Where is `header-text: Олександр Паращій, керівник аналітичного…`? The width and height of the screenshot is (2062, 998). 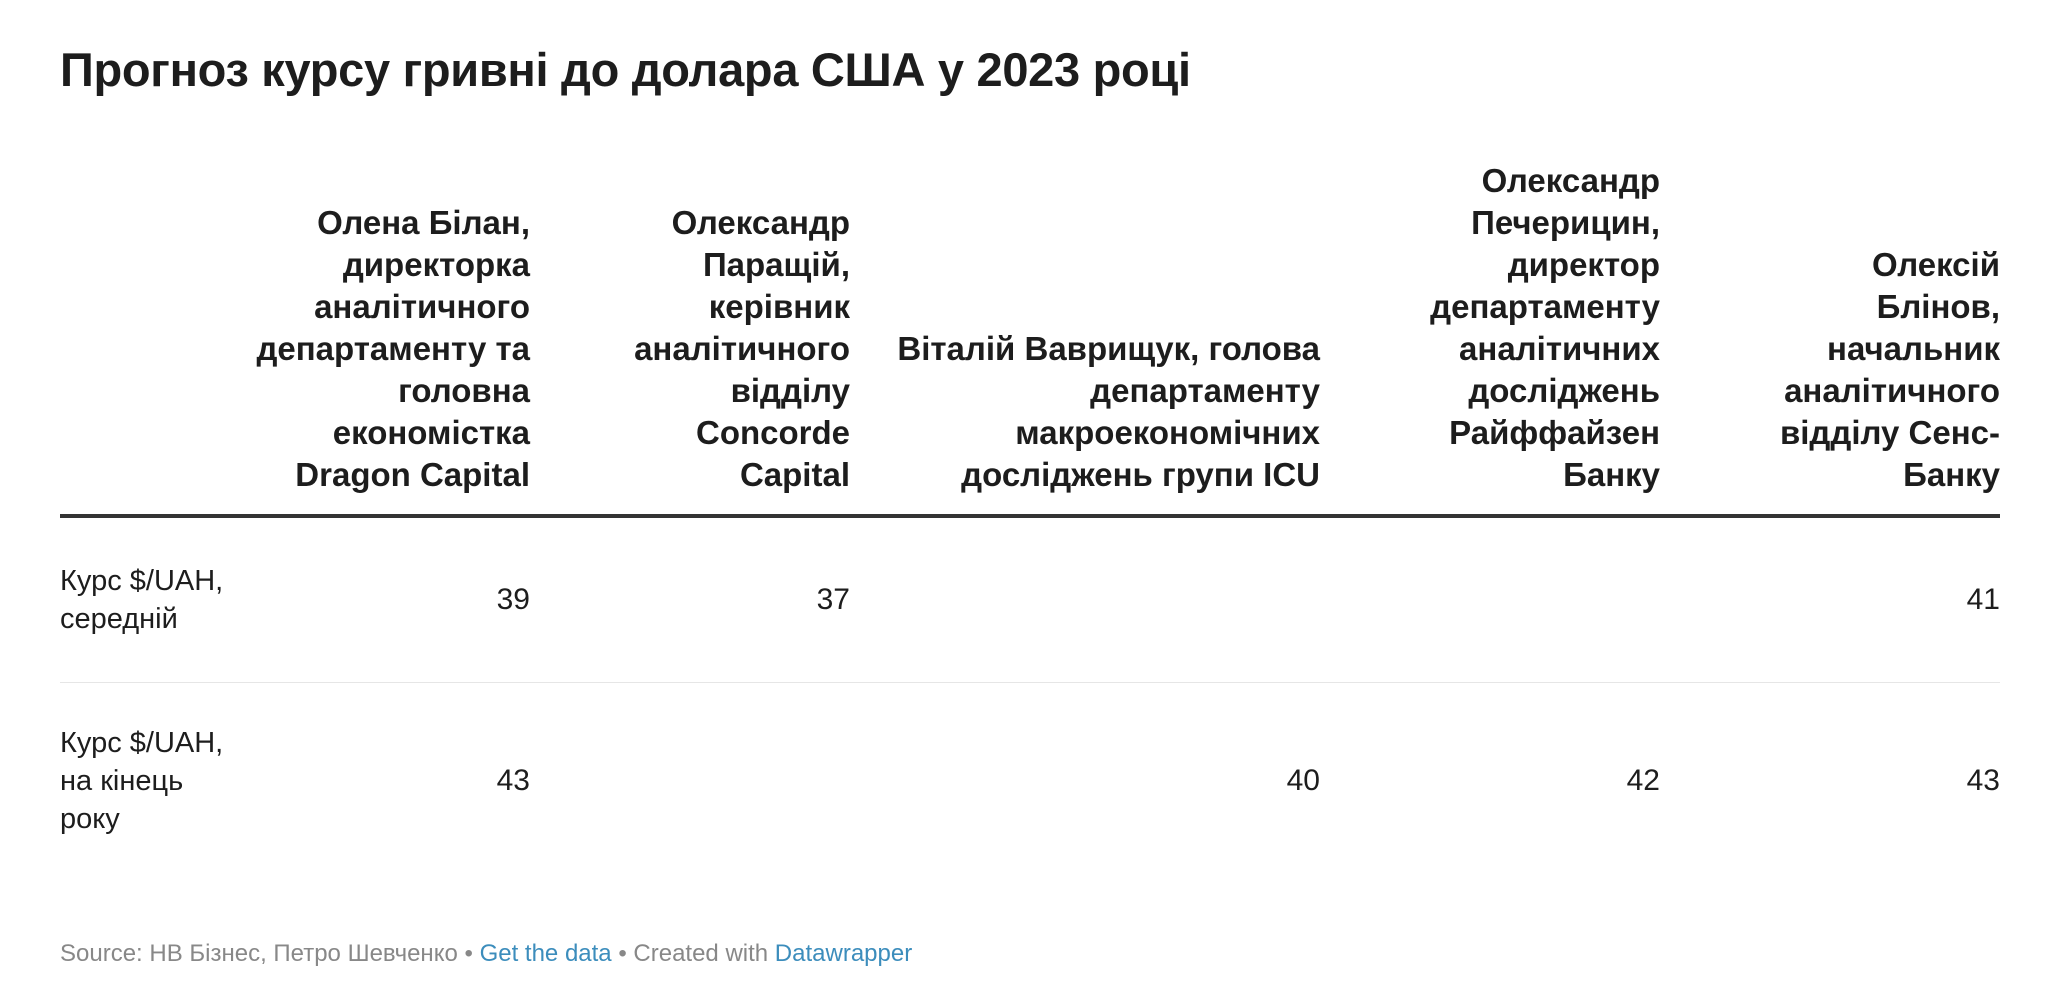 header-text: Олександр Паращій, керівник аналітичного… is located at coordinates (742, 348).